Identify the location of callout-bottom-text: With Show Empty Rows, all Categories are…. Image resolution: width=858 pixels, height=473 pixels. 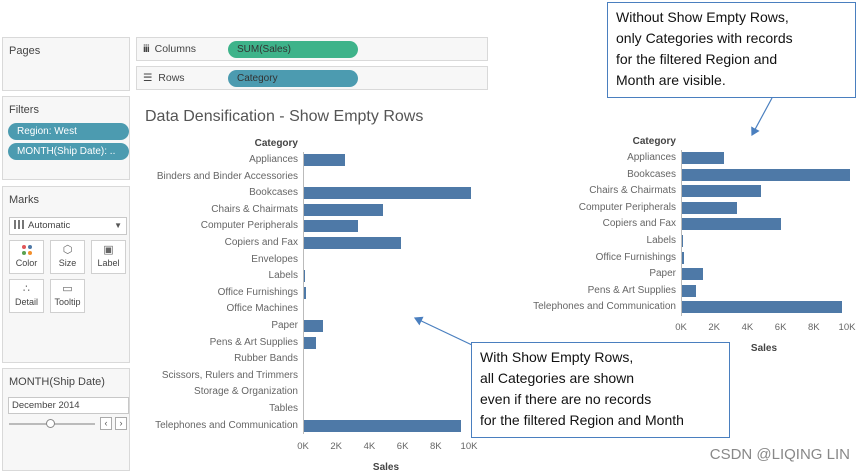
(582, 388).